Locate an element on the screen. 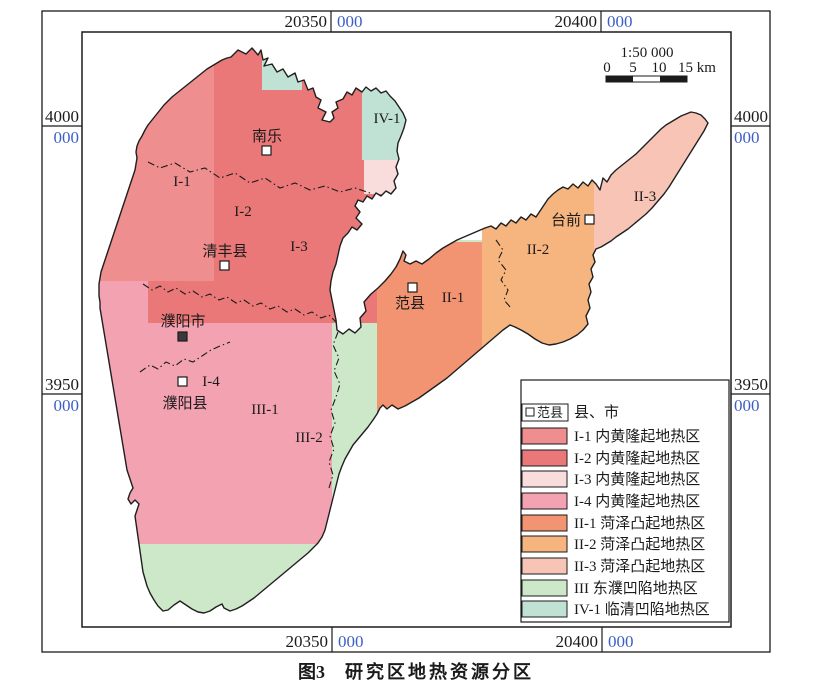 Image resolution: width=817 pixels, height=693 pixels. zone-ii1-fill is located at coordinates (429, 327).